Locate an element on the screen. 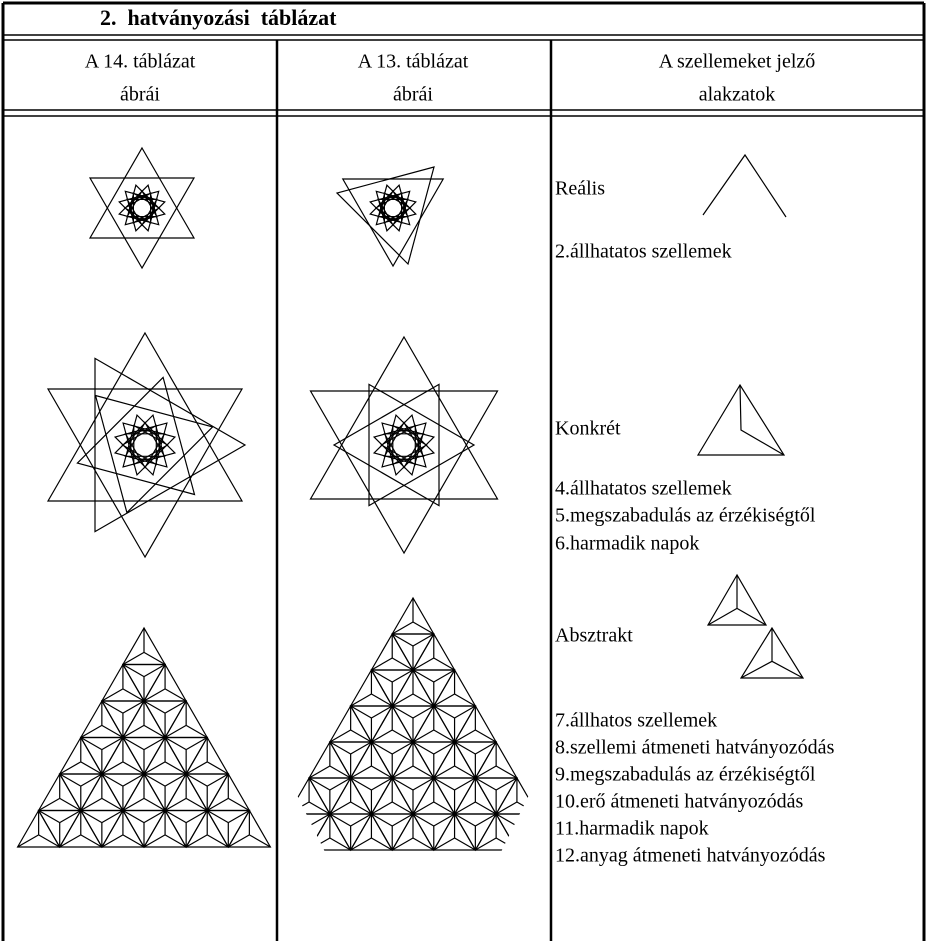 The height and width of the screenshot is (941, 927). triangle-lattice is located at coordinates (413, 724).